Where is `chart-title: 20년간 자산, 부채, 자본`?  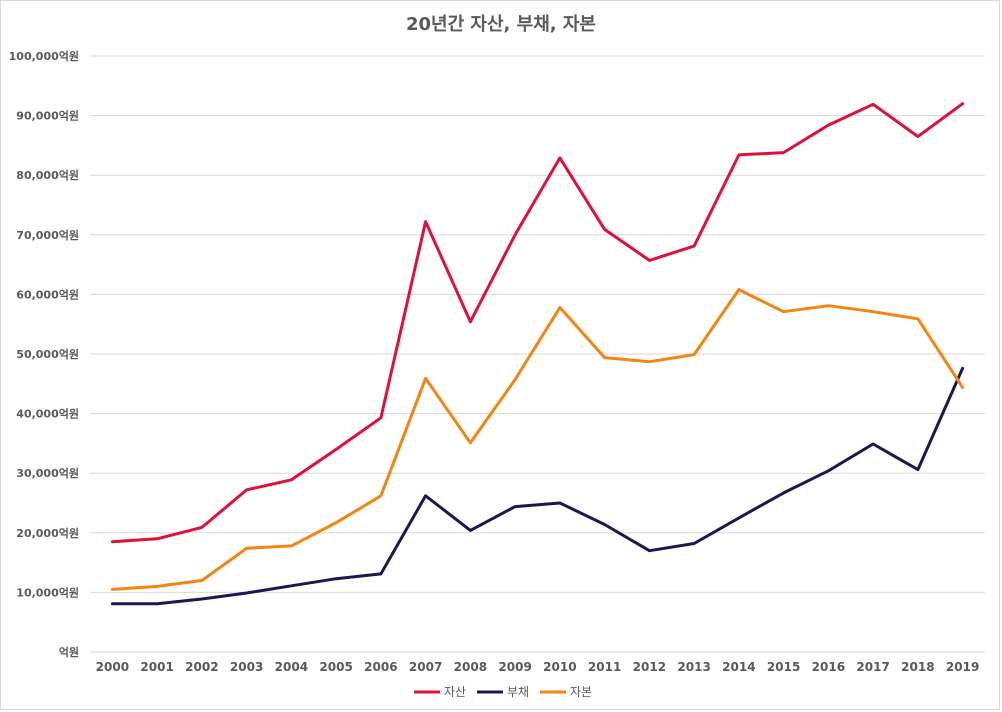
chart-title: 20년간 자산, 부채, 자본 is located at coordinates (500, 24).